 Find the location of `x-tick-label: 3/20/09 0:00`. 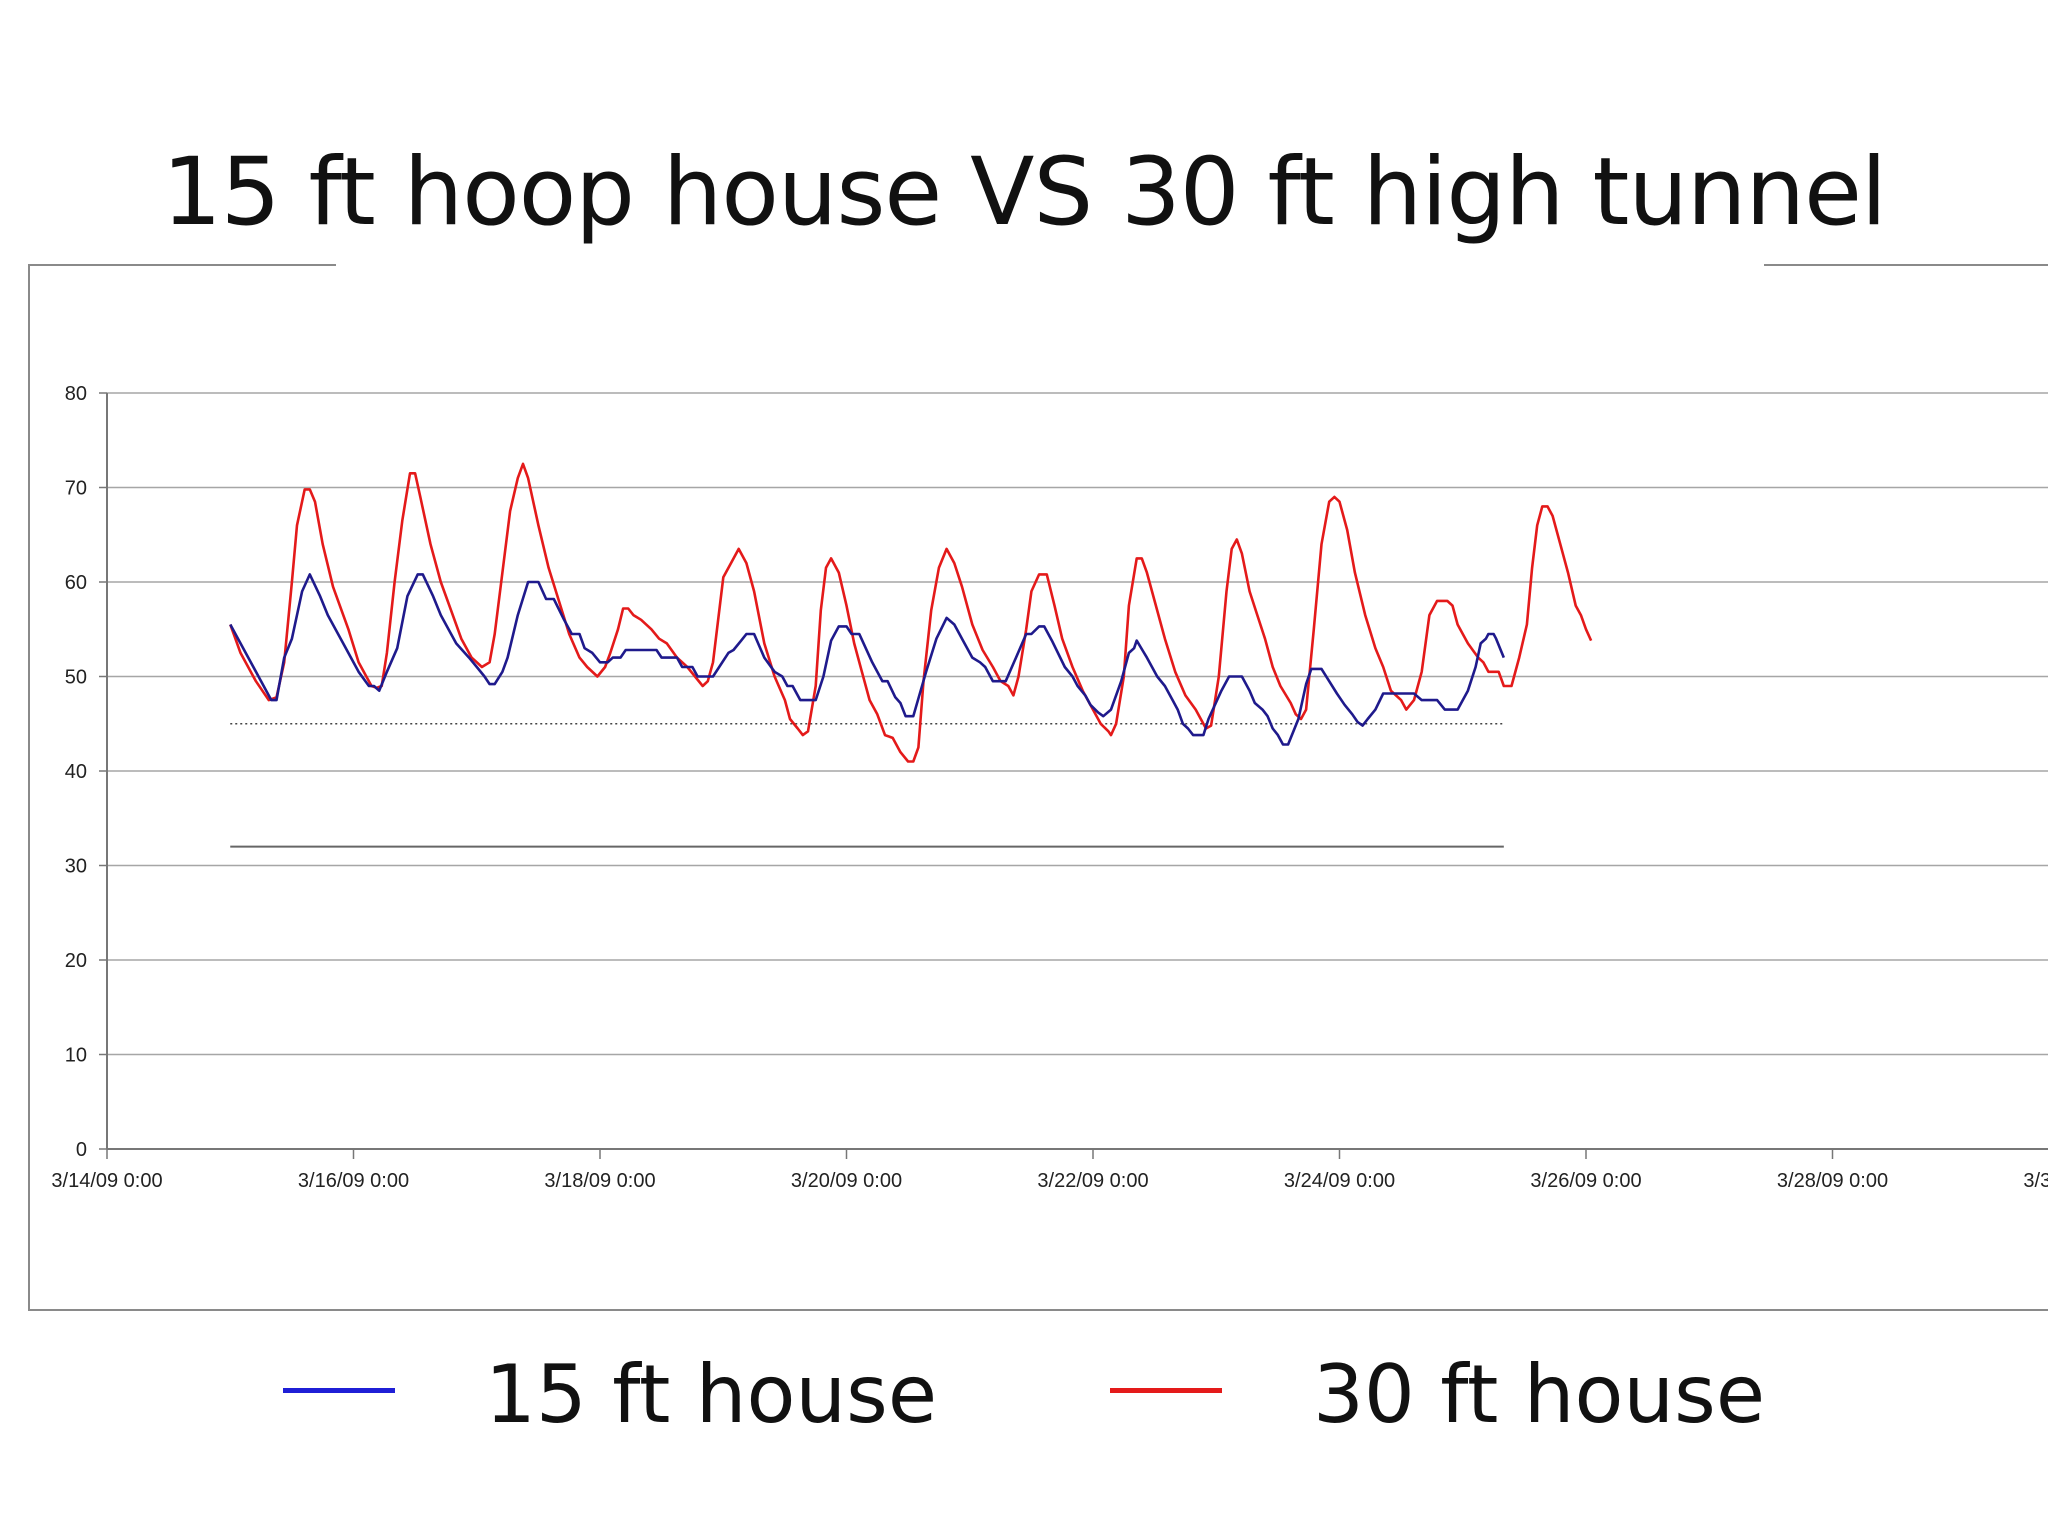

x-tick-label: 3/20/09 0:00 is located at coordinates (846, 1181).